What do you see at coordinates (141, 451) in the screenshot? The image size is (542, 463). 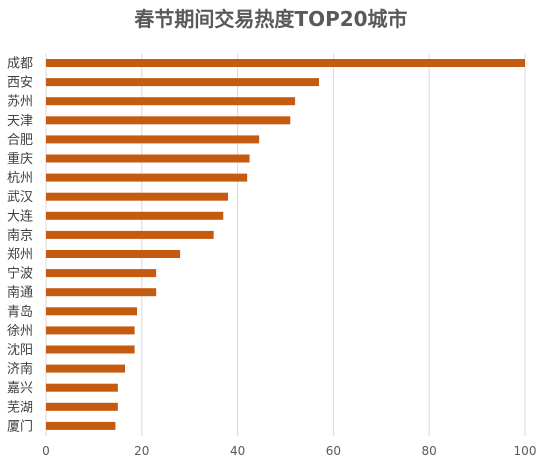 I see `x-tick-label: 20` at bounding box center [141, 451].